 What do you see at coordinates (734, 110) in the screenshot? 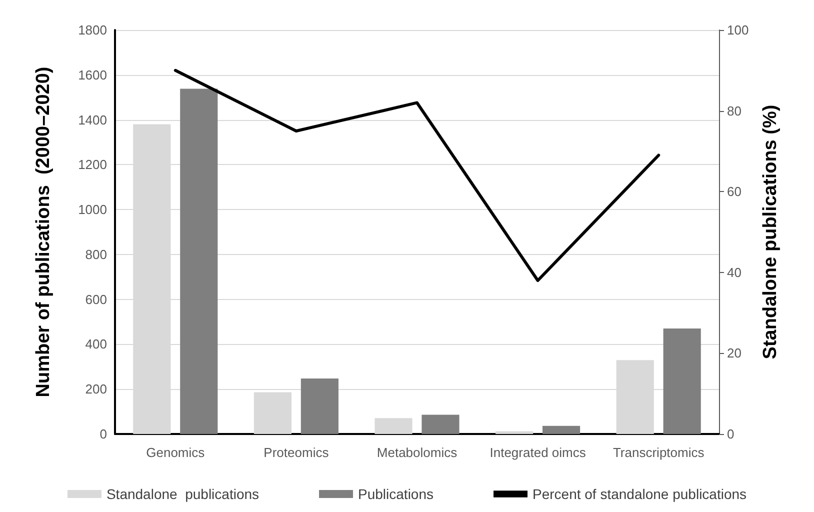
I see `y2-tick-label: 80` at bounding box center [734, 110].